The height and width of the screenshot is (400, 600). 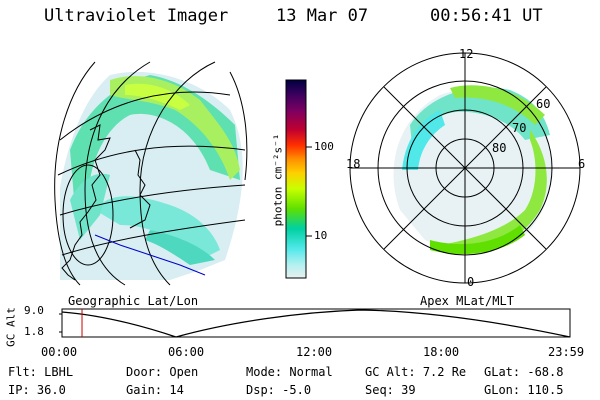 What do you see at coordinates (441, 352) in the screenshot?
I see `timeline-xtick-1800: 18:00` at bounding box center [441, 352].